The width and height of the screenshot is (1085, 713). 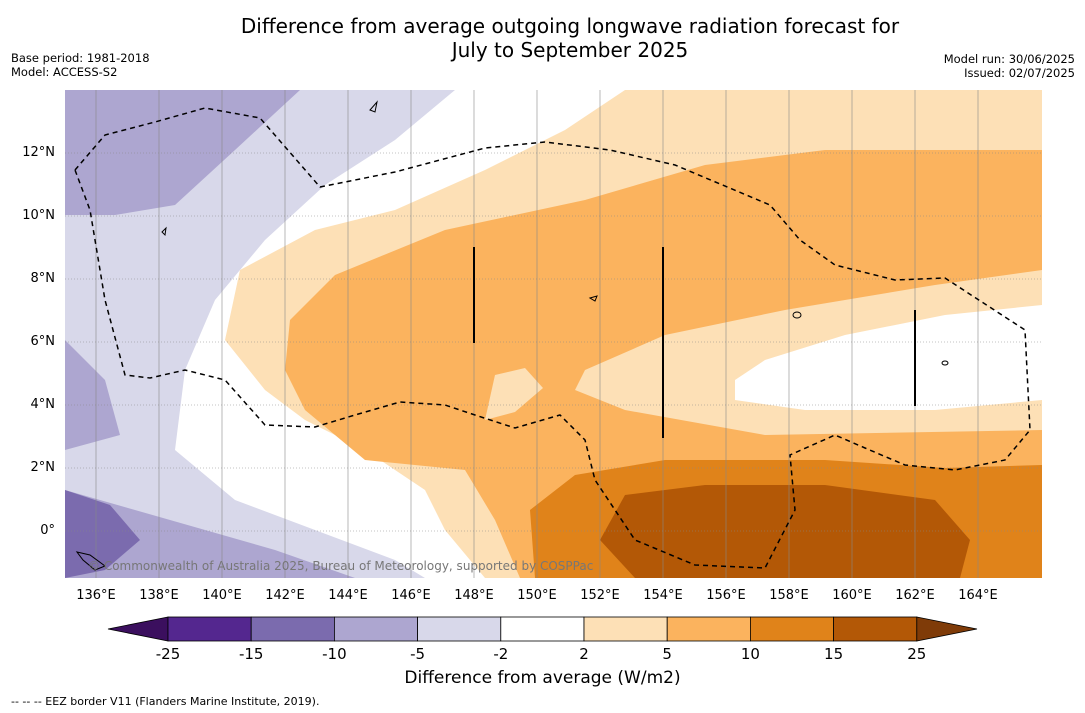 I want to click on x-tick-label: 138°E, so click(x=159, y=595).